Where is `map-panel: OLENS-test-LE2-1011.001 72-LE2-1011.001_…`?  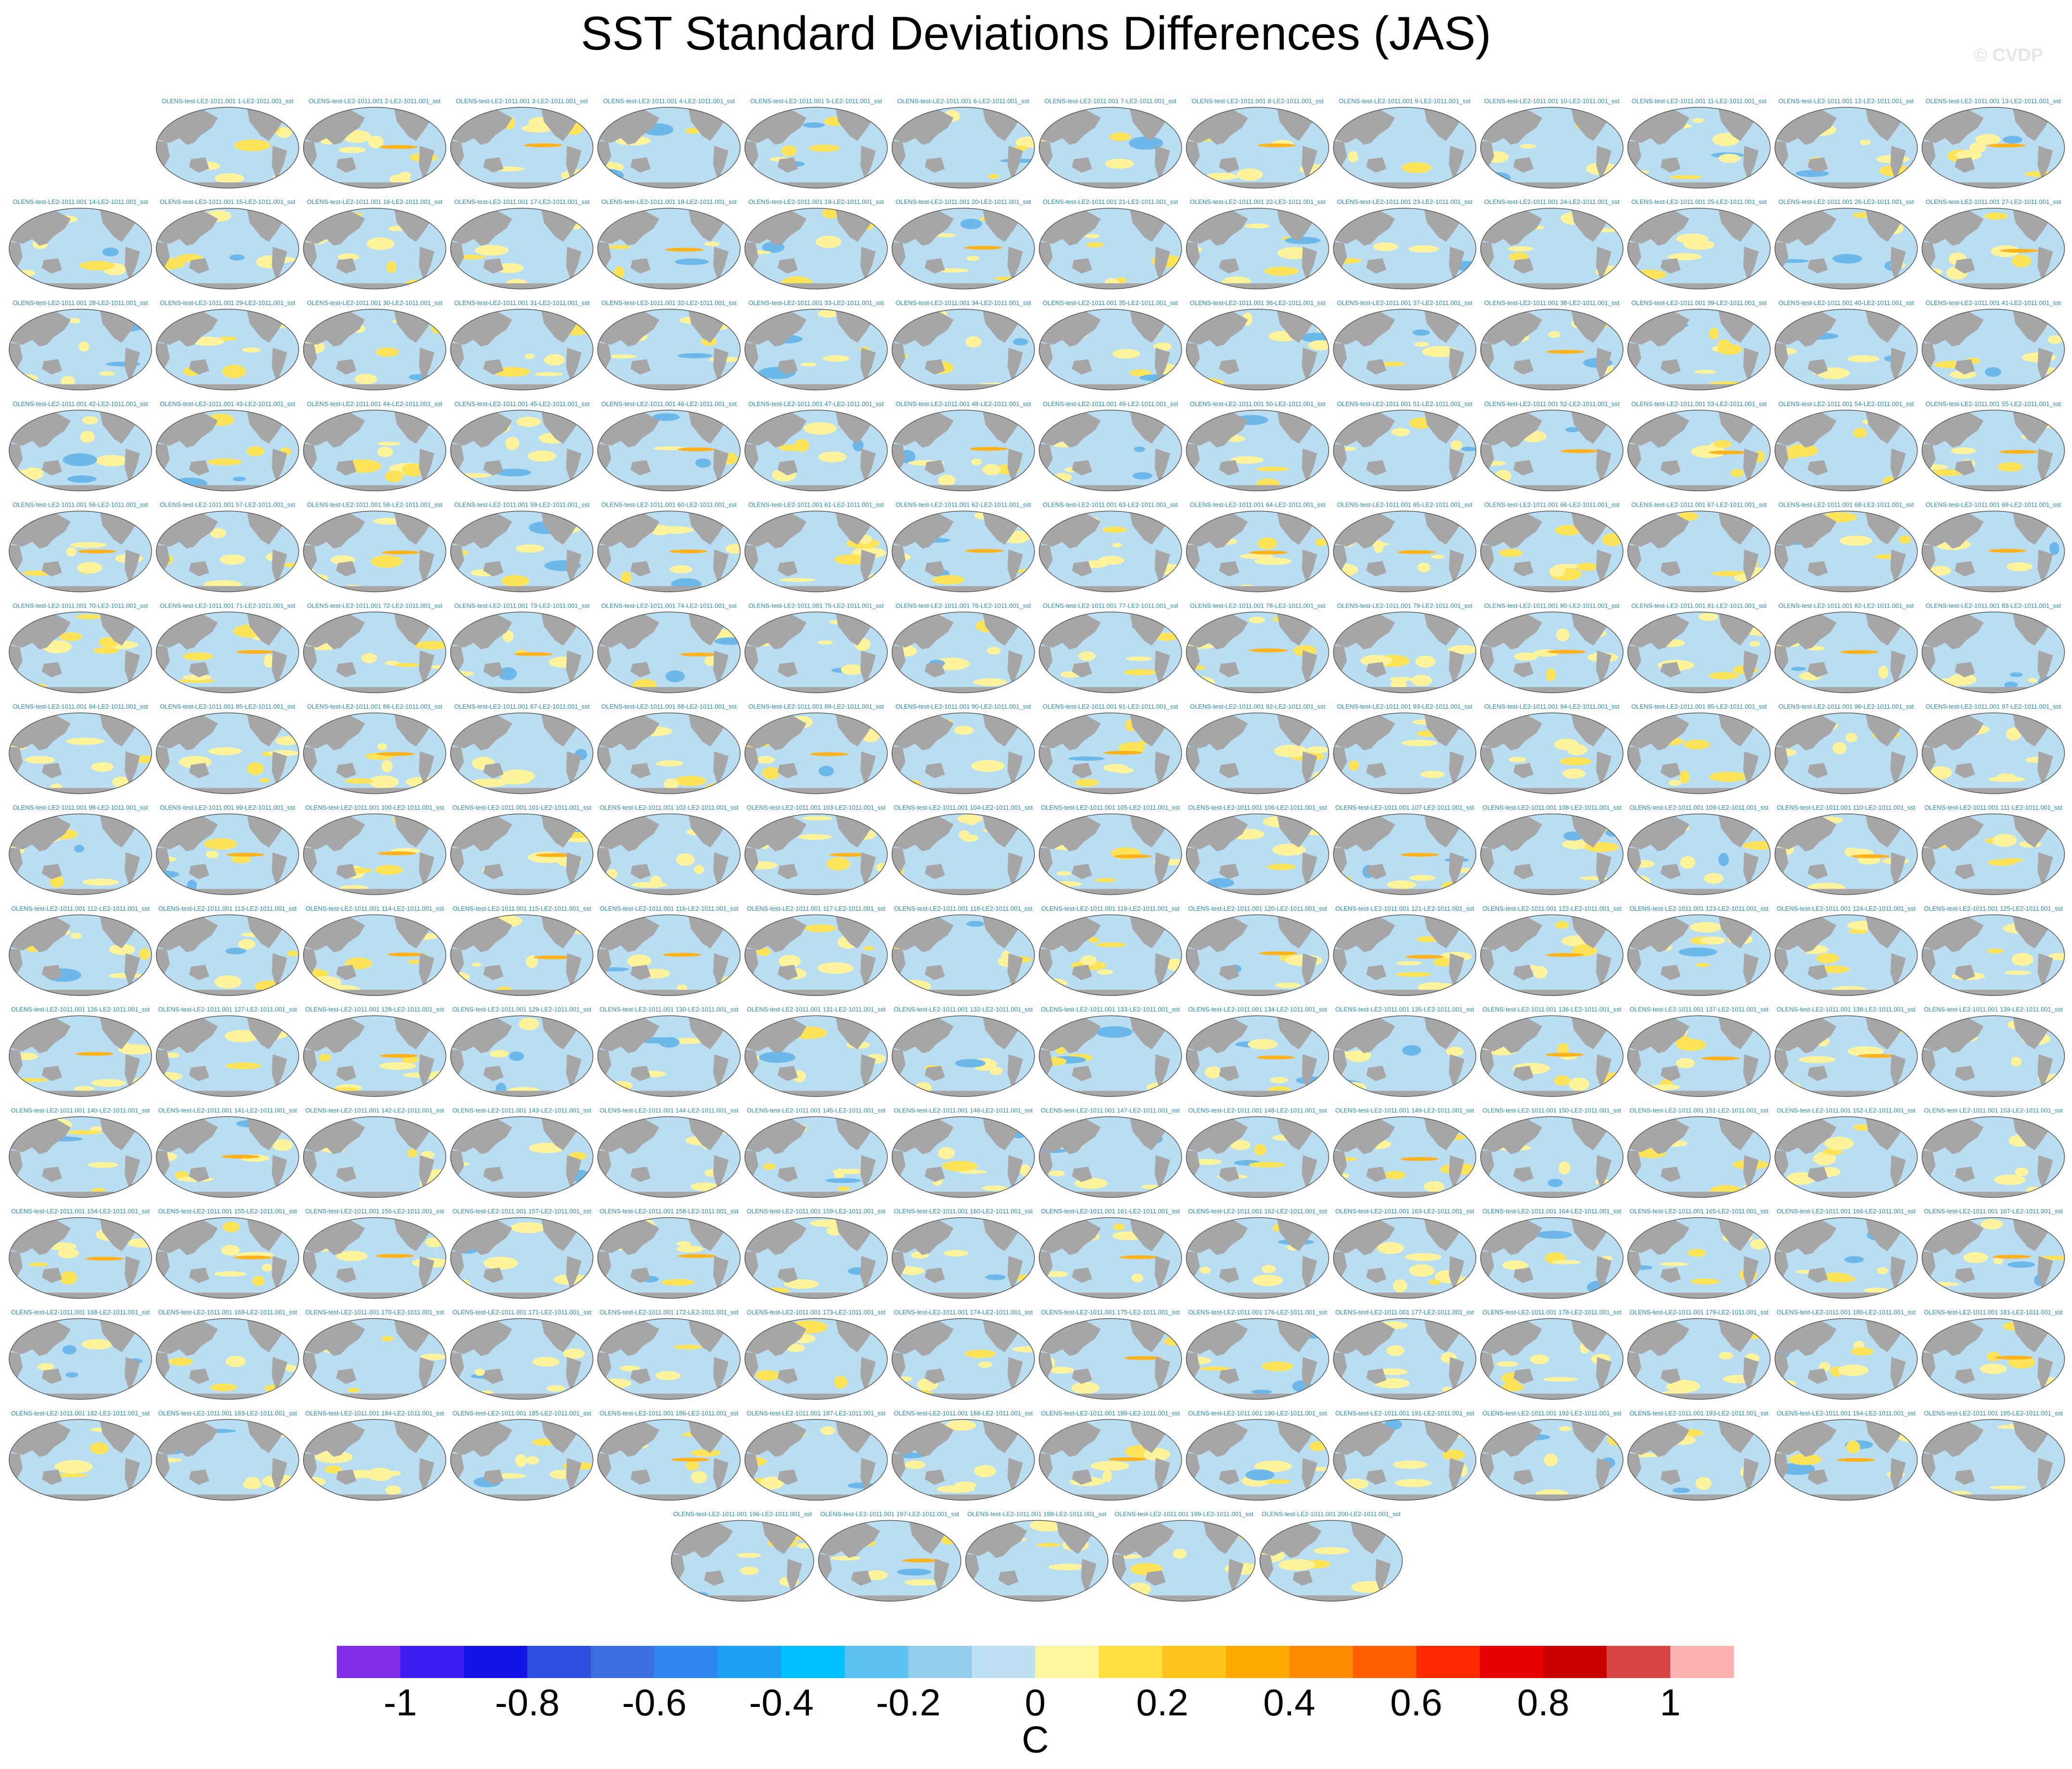 map-panel: OLENS-test-LE2-1011.001 72-LE2-1011.001_… is located at coordinates (375, 647).